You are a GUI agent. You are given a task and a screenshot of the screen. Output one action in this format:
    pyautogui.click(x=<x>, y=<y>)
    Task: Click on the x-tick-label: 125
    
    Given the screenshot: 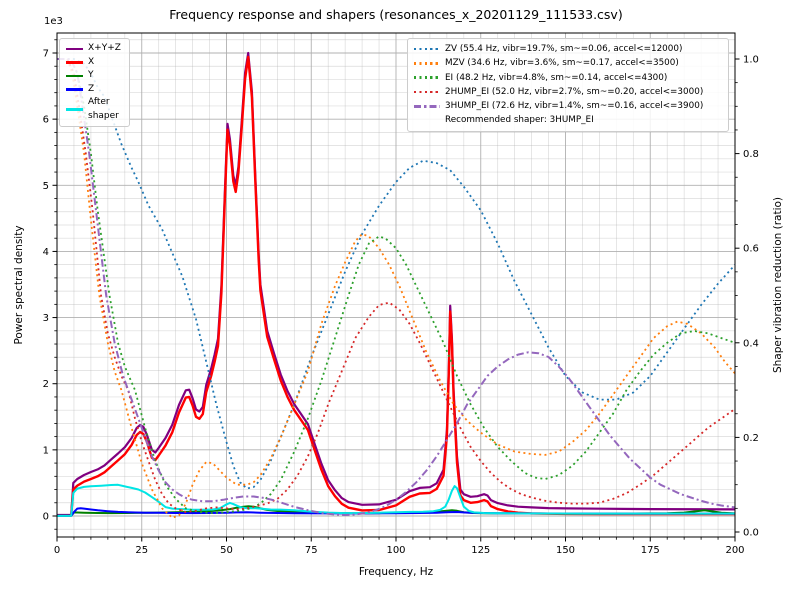 What is the action you would take?
    pyautogui.click(x=480, y=550)
    